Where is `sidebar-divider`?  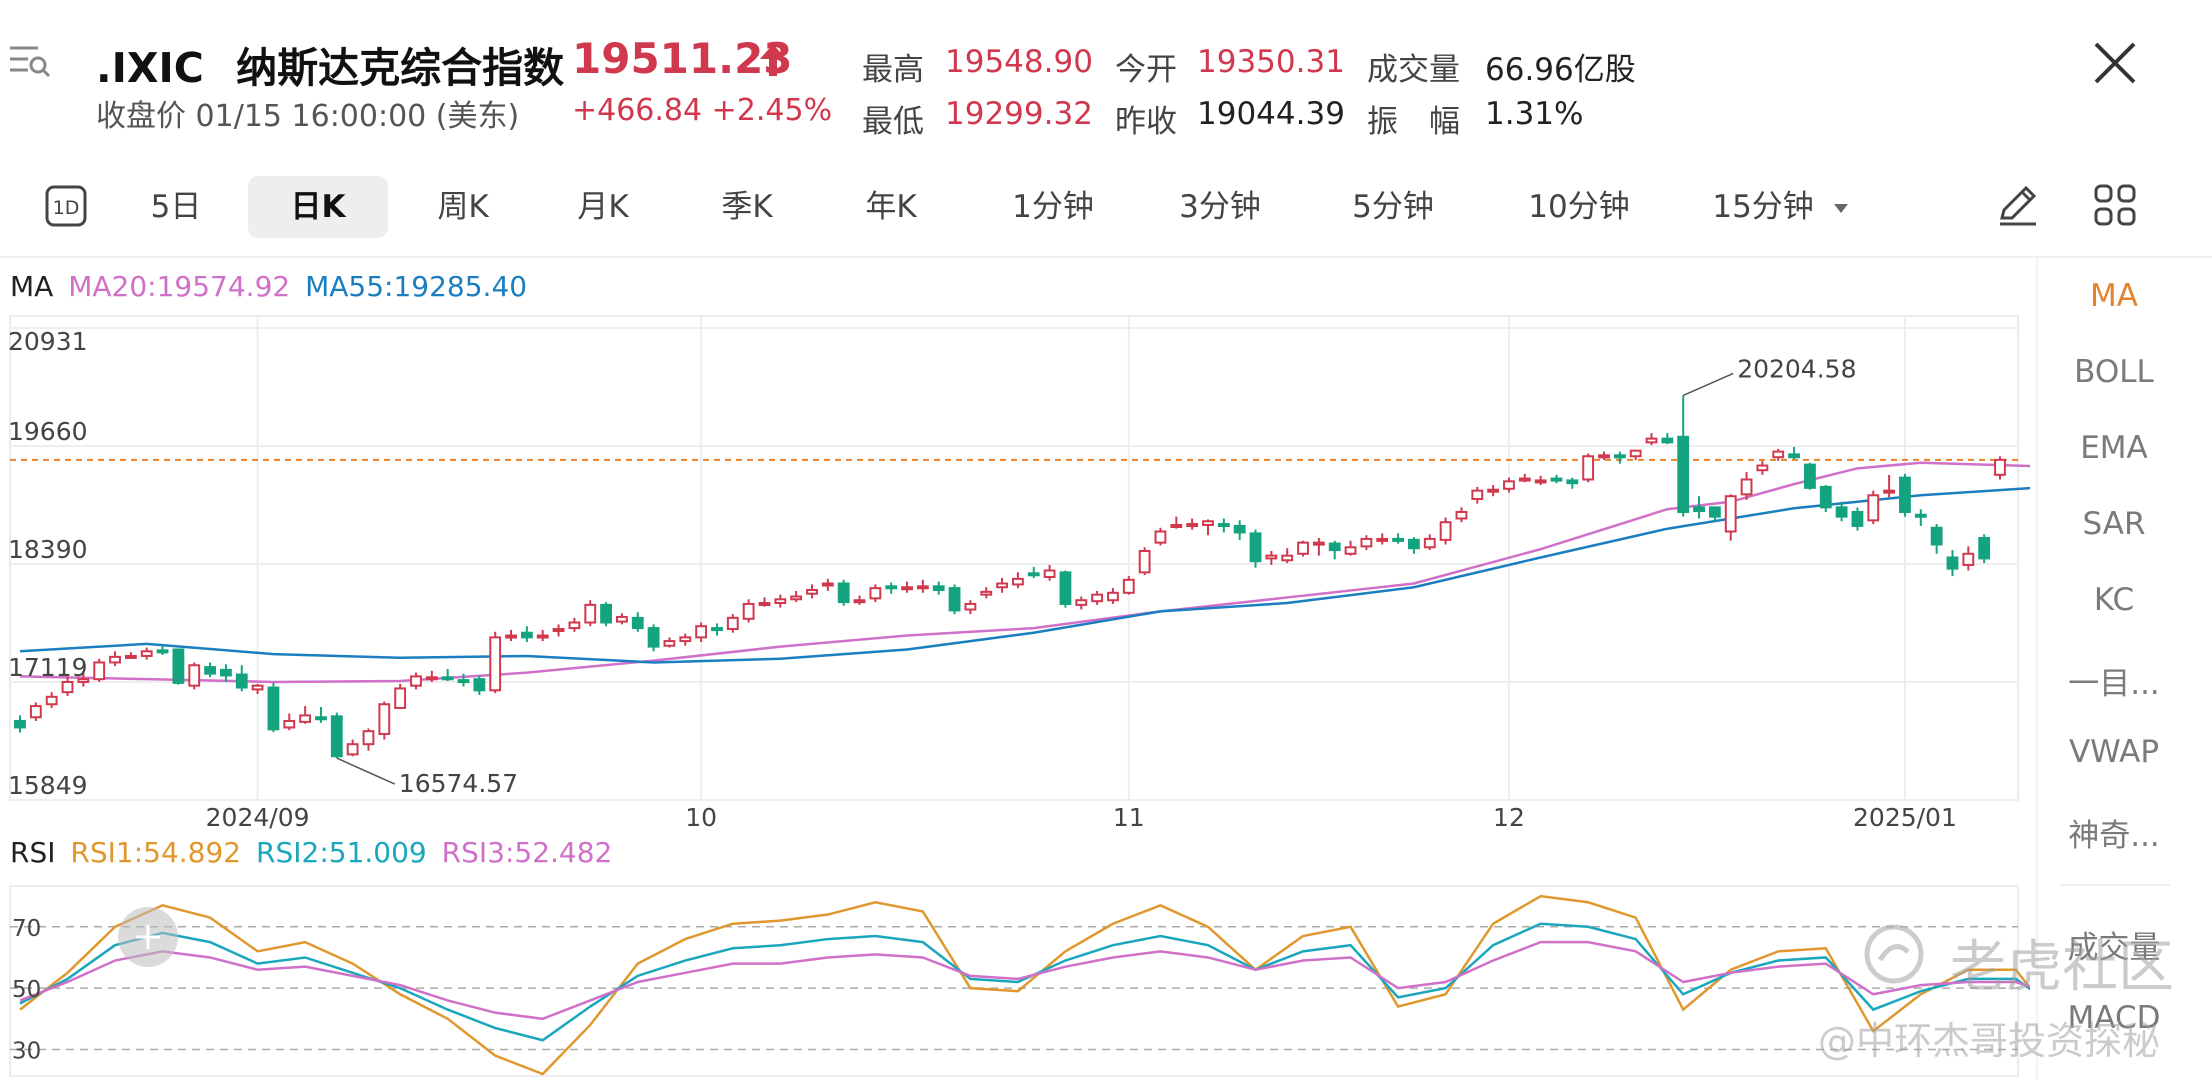 sidebar-divider is located at coordinates (2037, 669).